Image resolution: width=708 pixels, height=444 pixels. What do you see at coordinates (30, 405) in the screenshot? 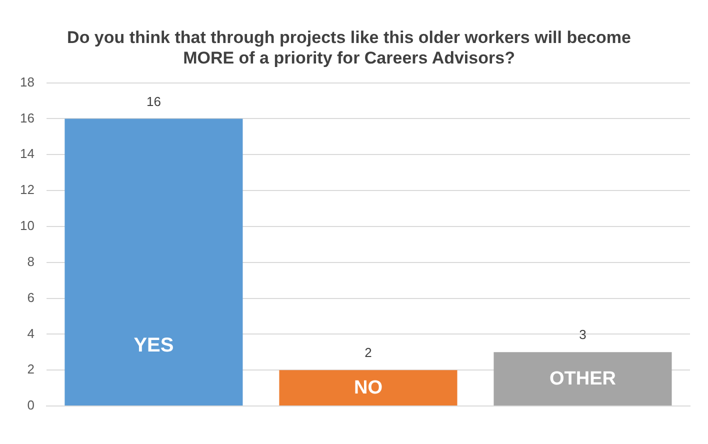
I see `y-tick-label: 0` at bounding box center [30, 405].